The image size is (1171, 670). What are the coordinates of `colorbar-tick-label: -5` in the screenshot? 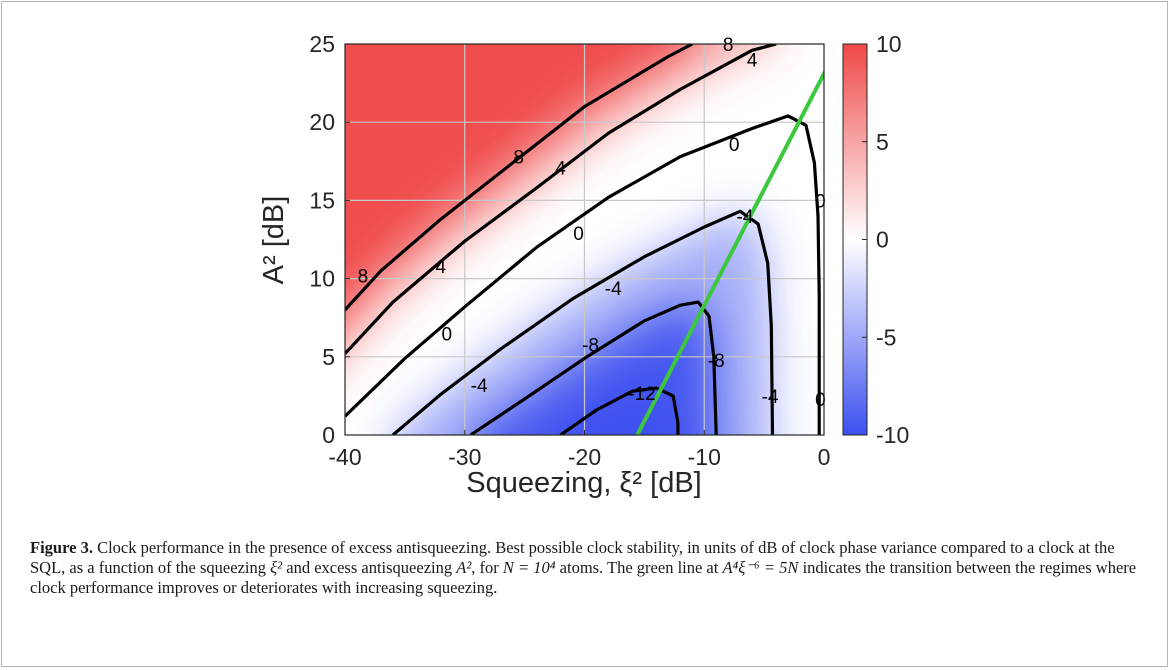 It's located at (886, 337).